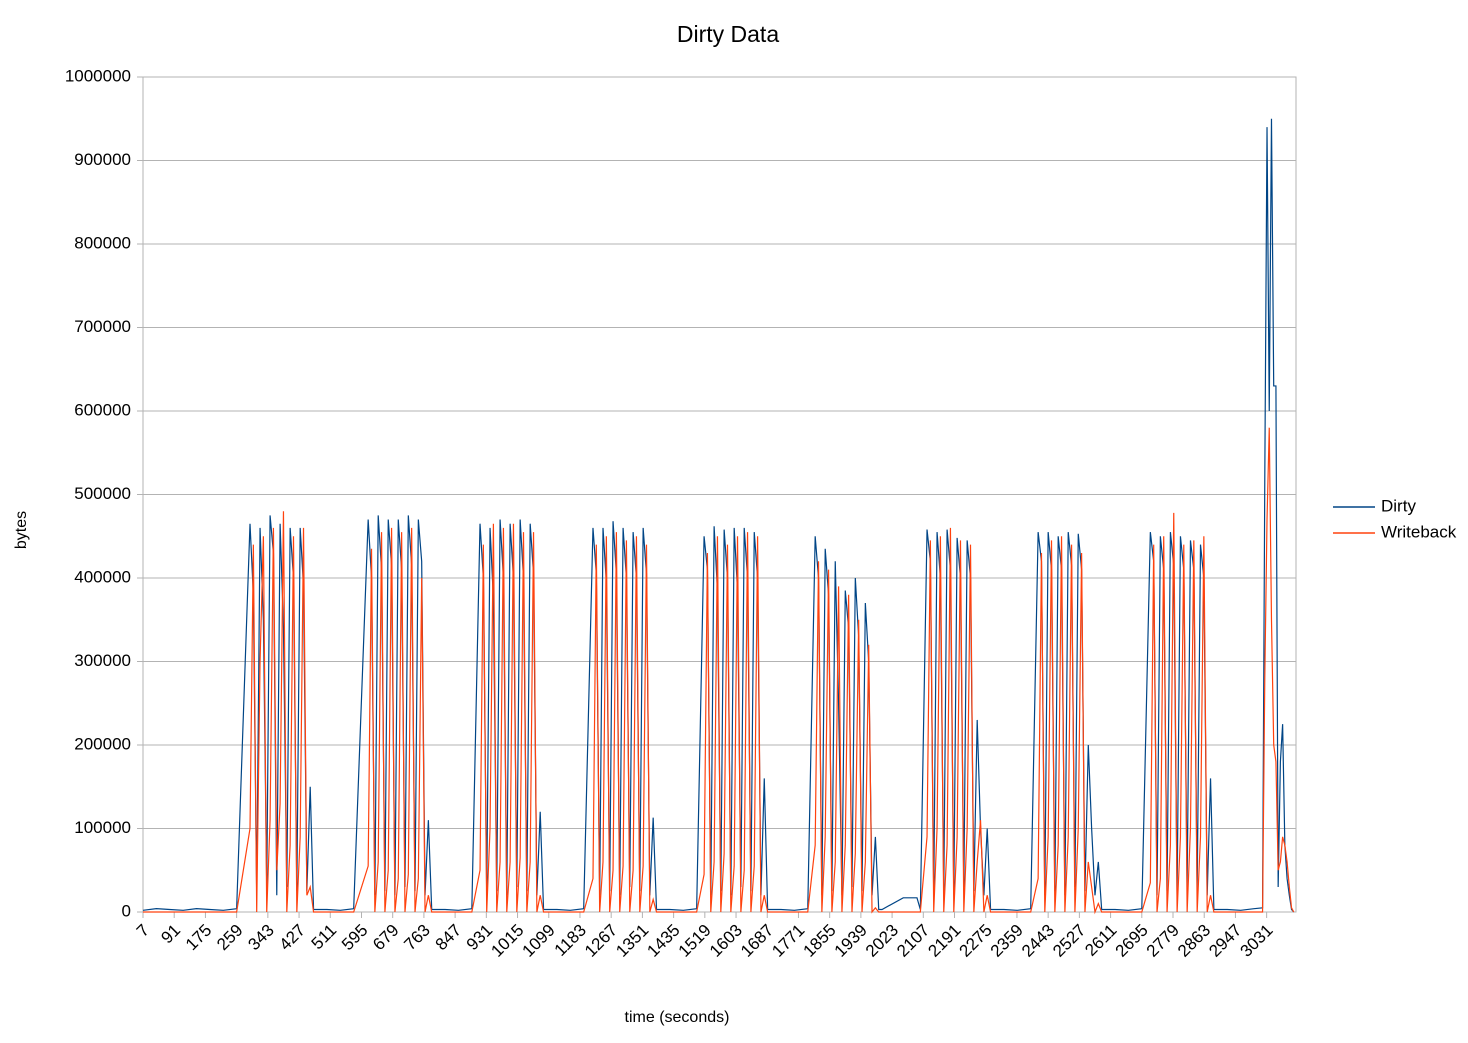 This screenshot has height=1043, width=1468. Describe the element at coordinates (102, 660) in the screenshot. I see `y-tick-label: 300000` at that location.